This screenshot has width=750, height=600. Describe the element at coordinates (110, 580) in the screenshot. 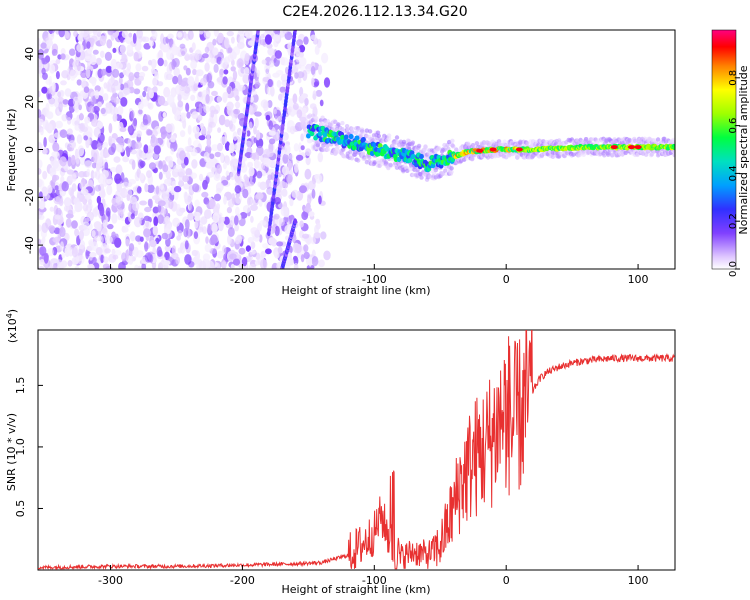

I see `snr-x-tick-label: -300` at that location.